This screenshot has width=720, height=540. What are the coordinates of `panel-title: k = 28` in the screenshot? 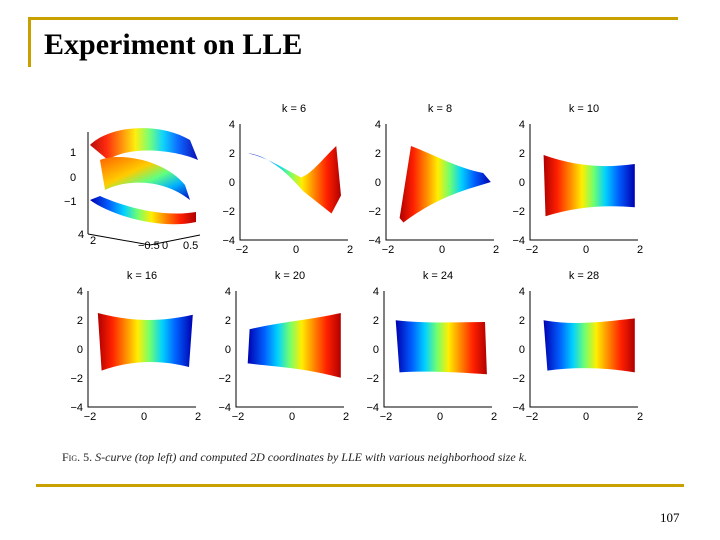 It's located at (584, 276).